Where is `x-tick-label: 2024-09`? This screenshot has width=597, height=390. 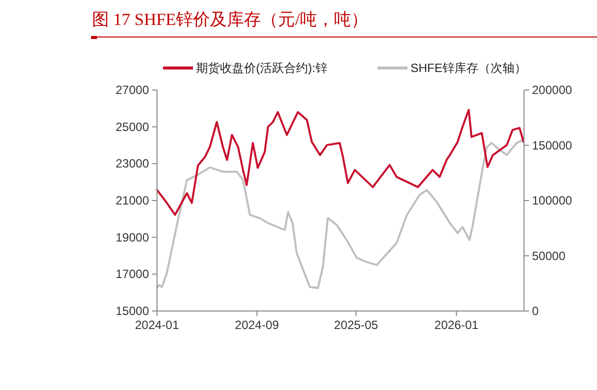 x-tick-label: 2024-09 is located at coordinates (257, 325).